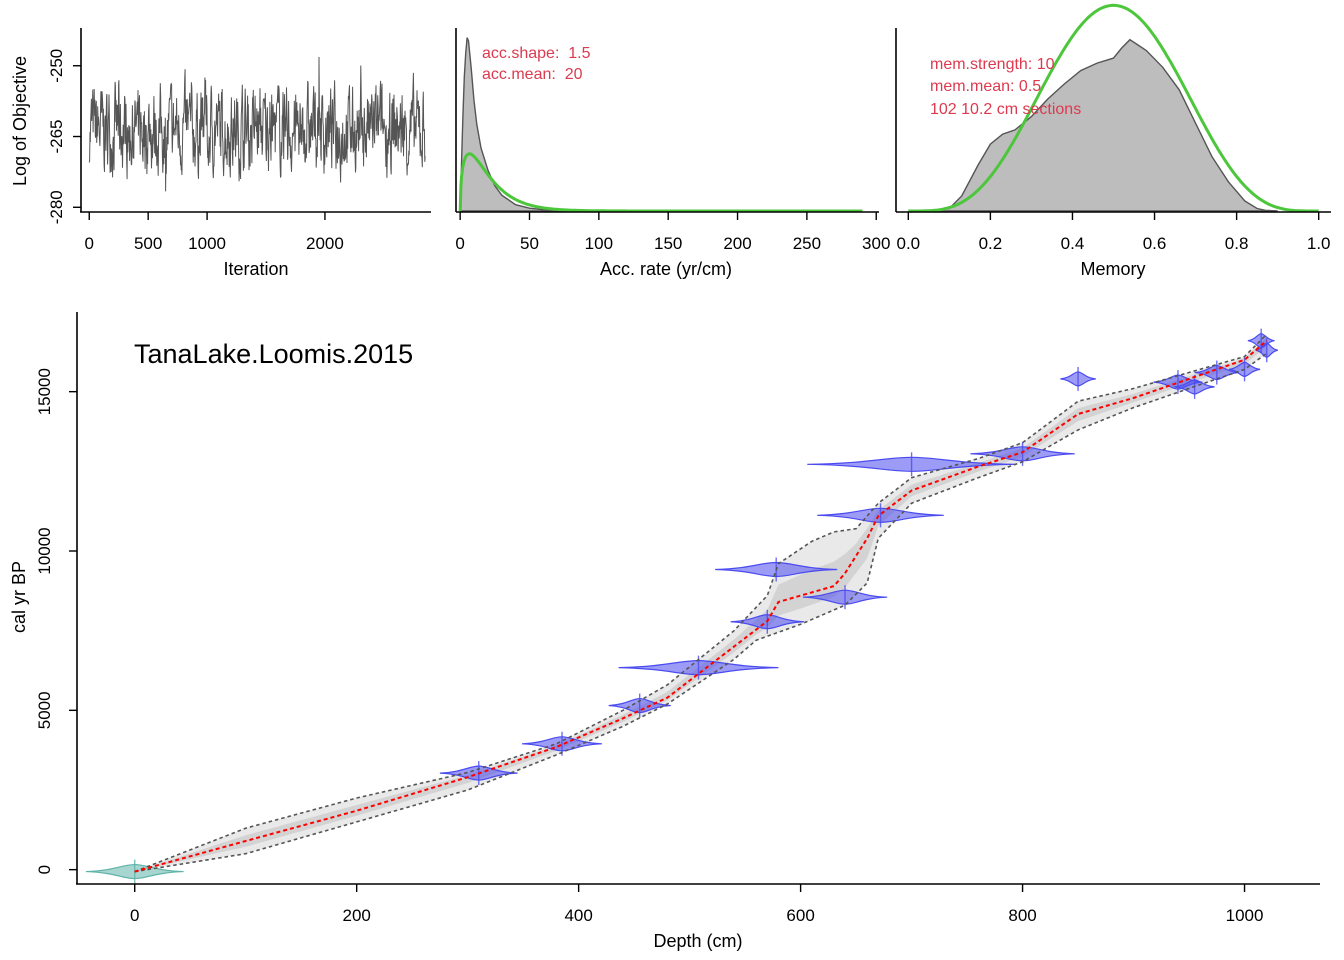 This screenshot has height=960, width=1344. What do you see at coordinates (660, 182) in the screenshot?
I see `acc-prior-curve` at bounding box center [660, 182].